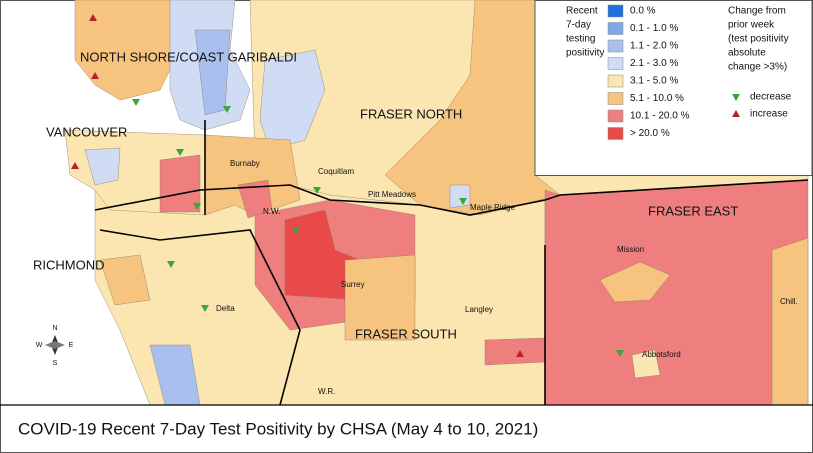 This screenshot has height=453, width=813. I want to click on region-label: FRASER SOUTH, so click(406, 333).